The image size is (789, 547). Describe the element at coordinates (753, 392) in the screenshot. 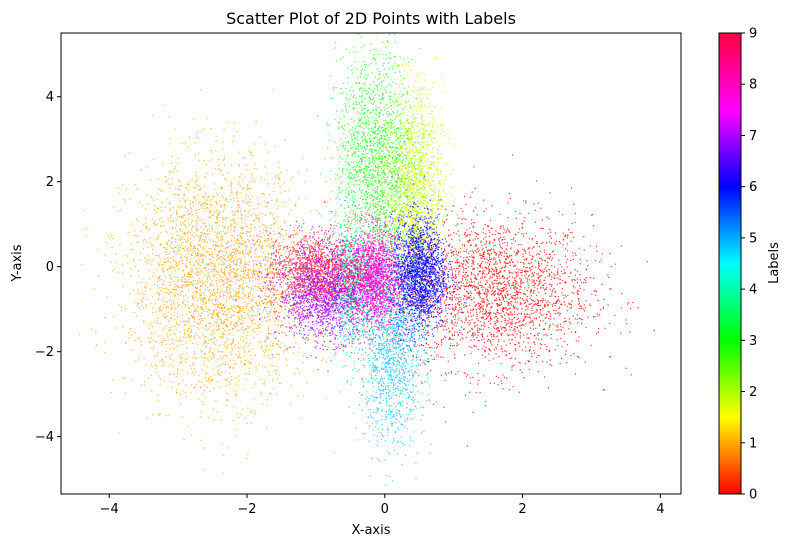

I see `colorbar-tick-label: 2` at that location.